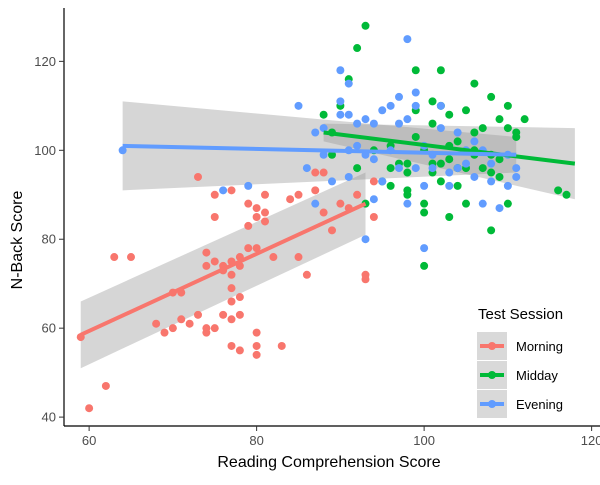  Describe the element at coordinates (223, 269) in the screenshot. I see `trend-line-morning` at that location.